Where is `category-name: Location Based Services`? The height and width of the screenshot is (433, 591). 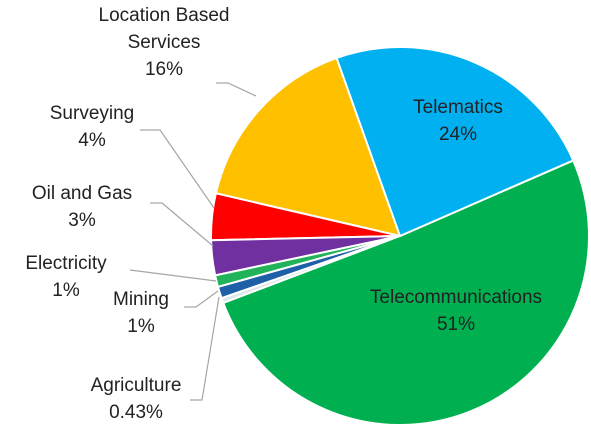 category-name: Location Based Services is located at coordinates (164, 29).